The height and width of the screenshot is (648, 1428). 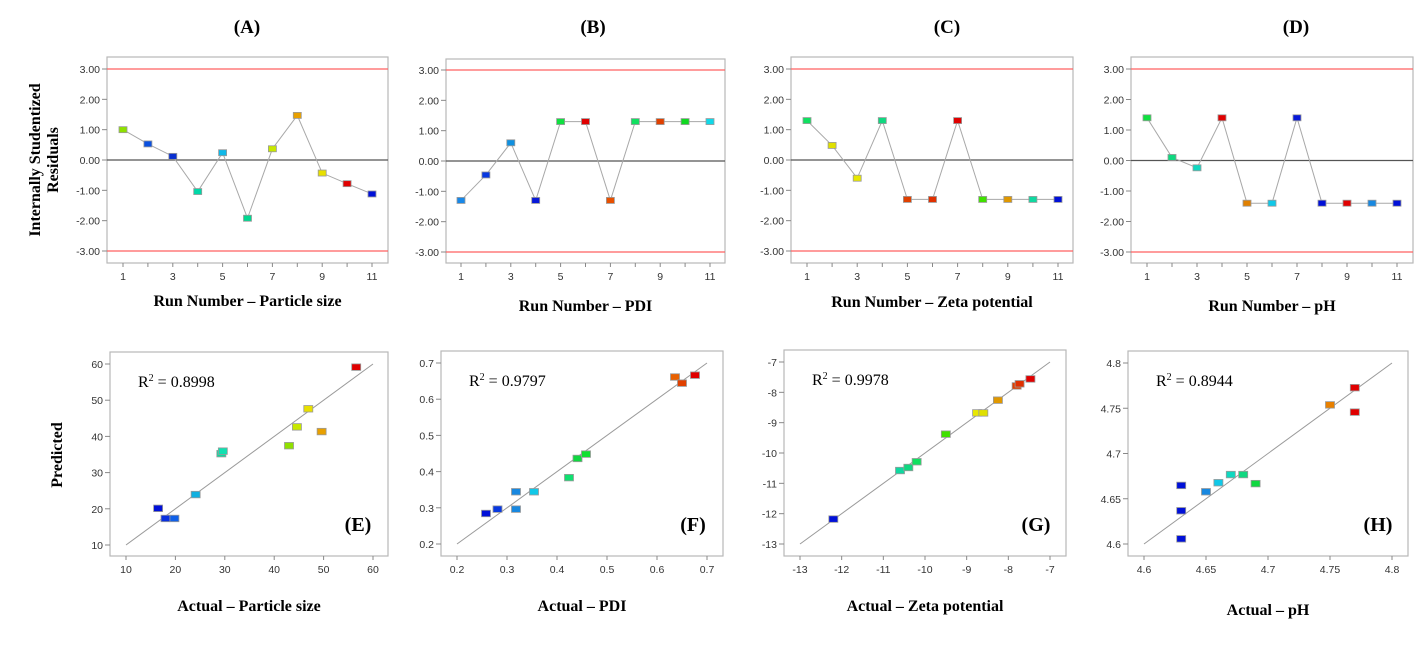 I want to click on y-tick-label: -11, so click(x=770, y=484).